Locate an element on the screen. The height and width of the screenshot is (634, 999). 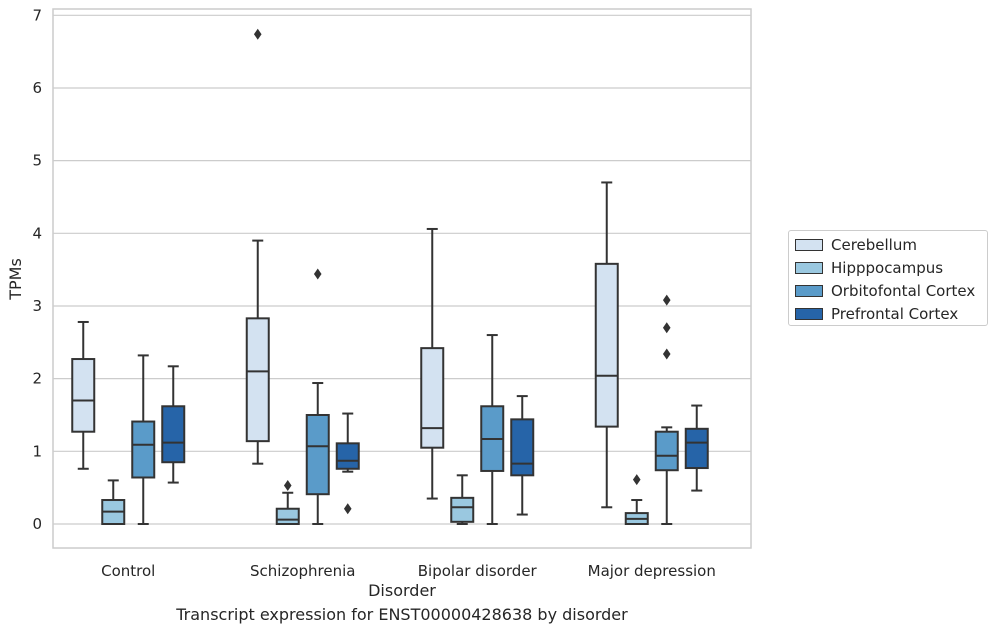
box-schizophrenia-cerebellum is located at coordinates (257, 246).